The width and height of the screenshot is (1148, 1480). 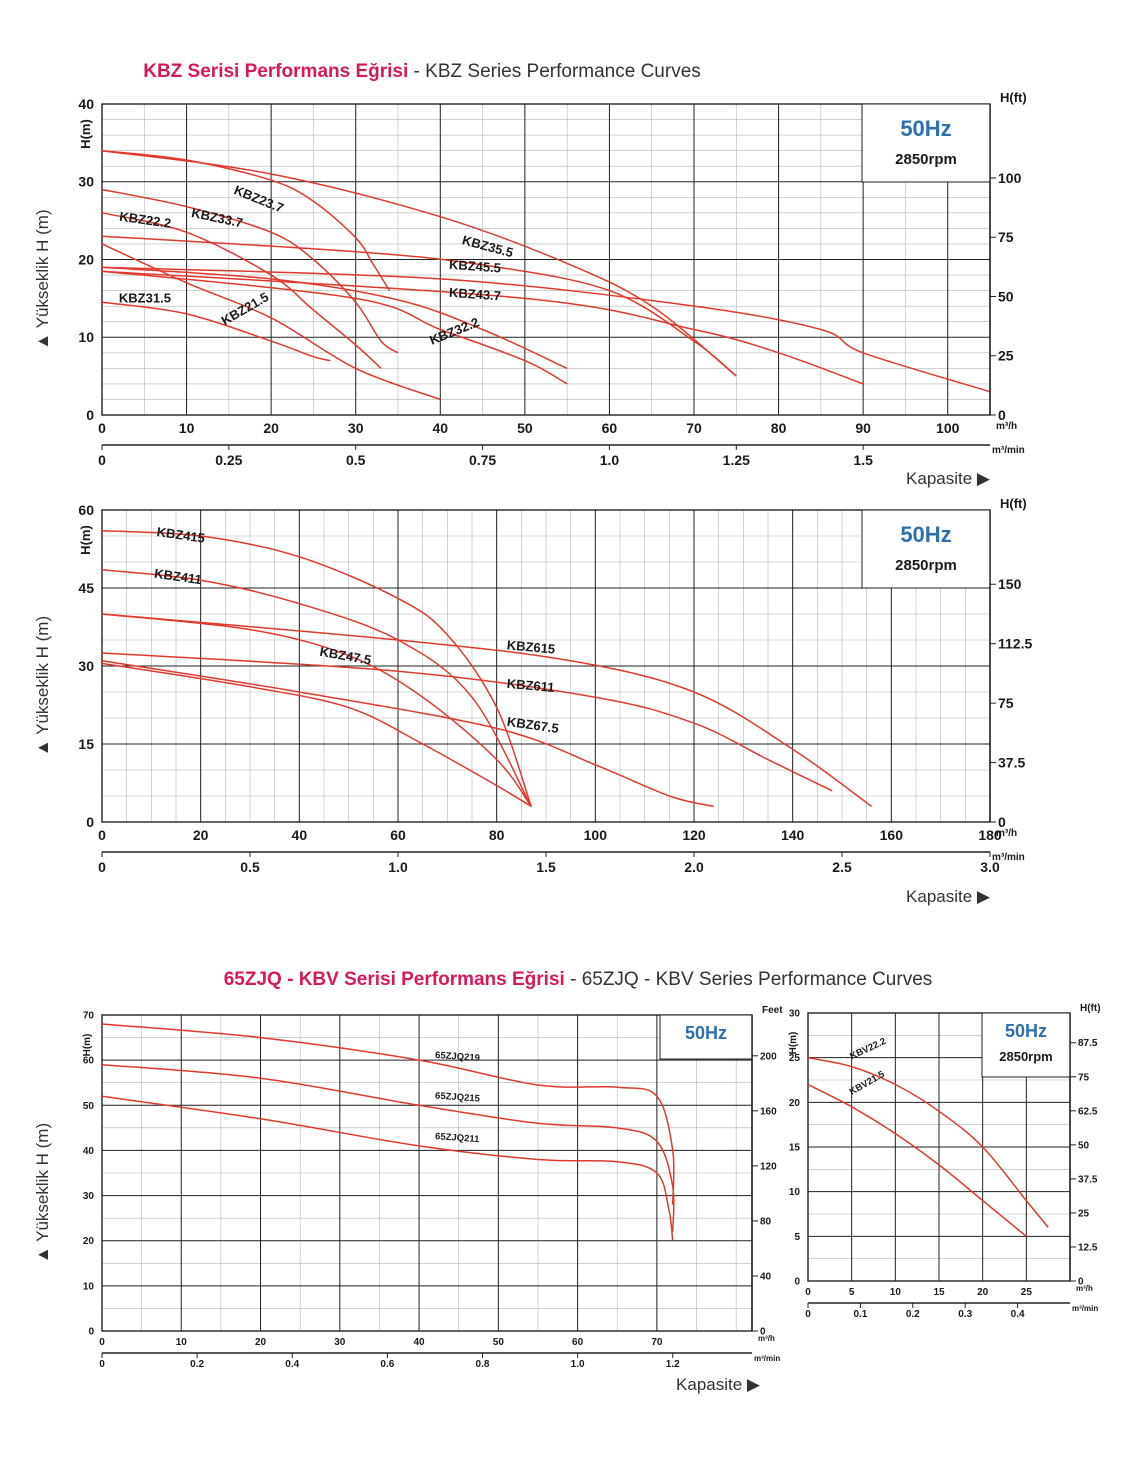 What do you see at coordinates (892, 835) in the screenshot?
I see `x-tick-label: 160` at bounding box center [892, 835].